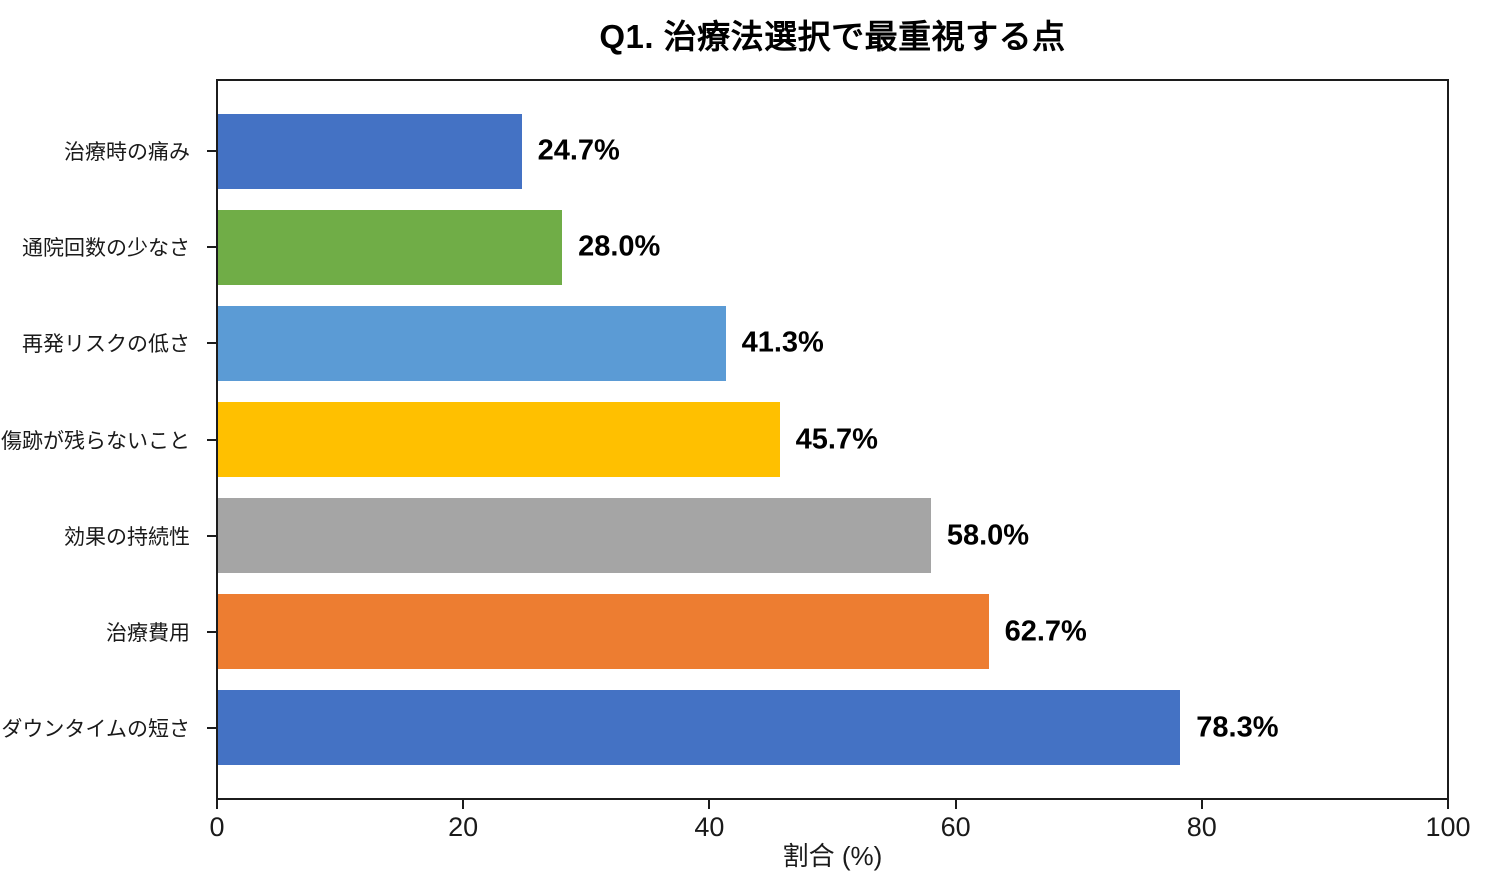 Image resolution: width=1485 pixels, height=881 pixels. What do you see at coordinates (1237, 727) in the screenshot?
I see `bar-value-label: 78.3%` at bounding box center [1237, 727].